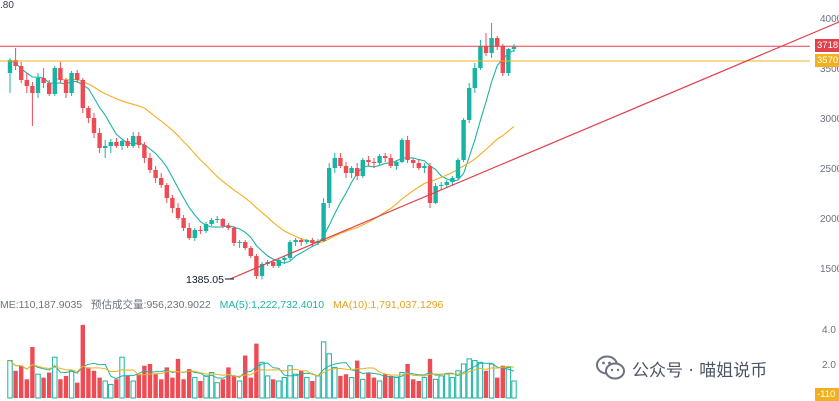 This screenshot has height=401, width=839. I want to click on price-tick-label: 3500, so click(829, 69).